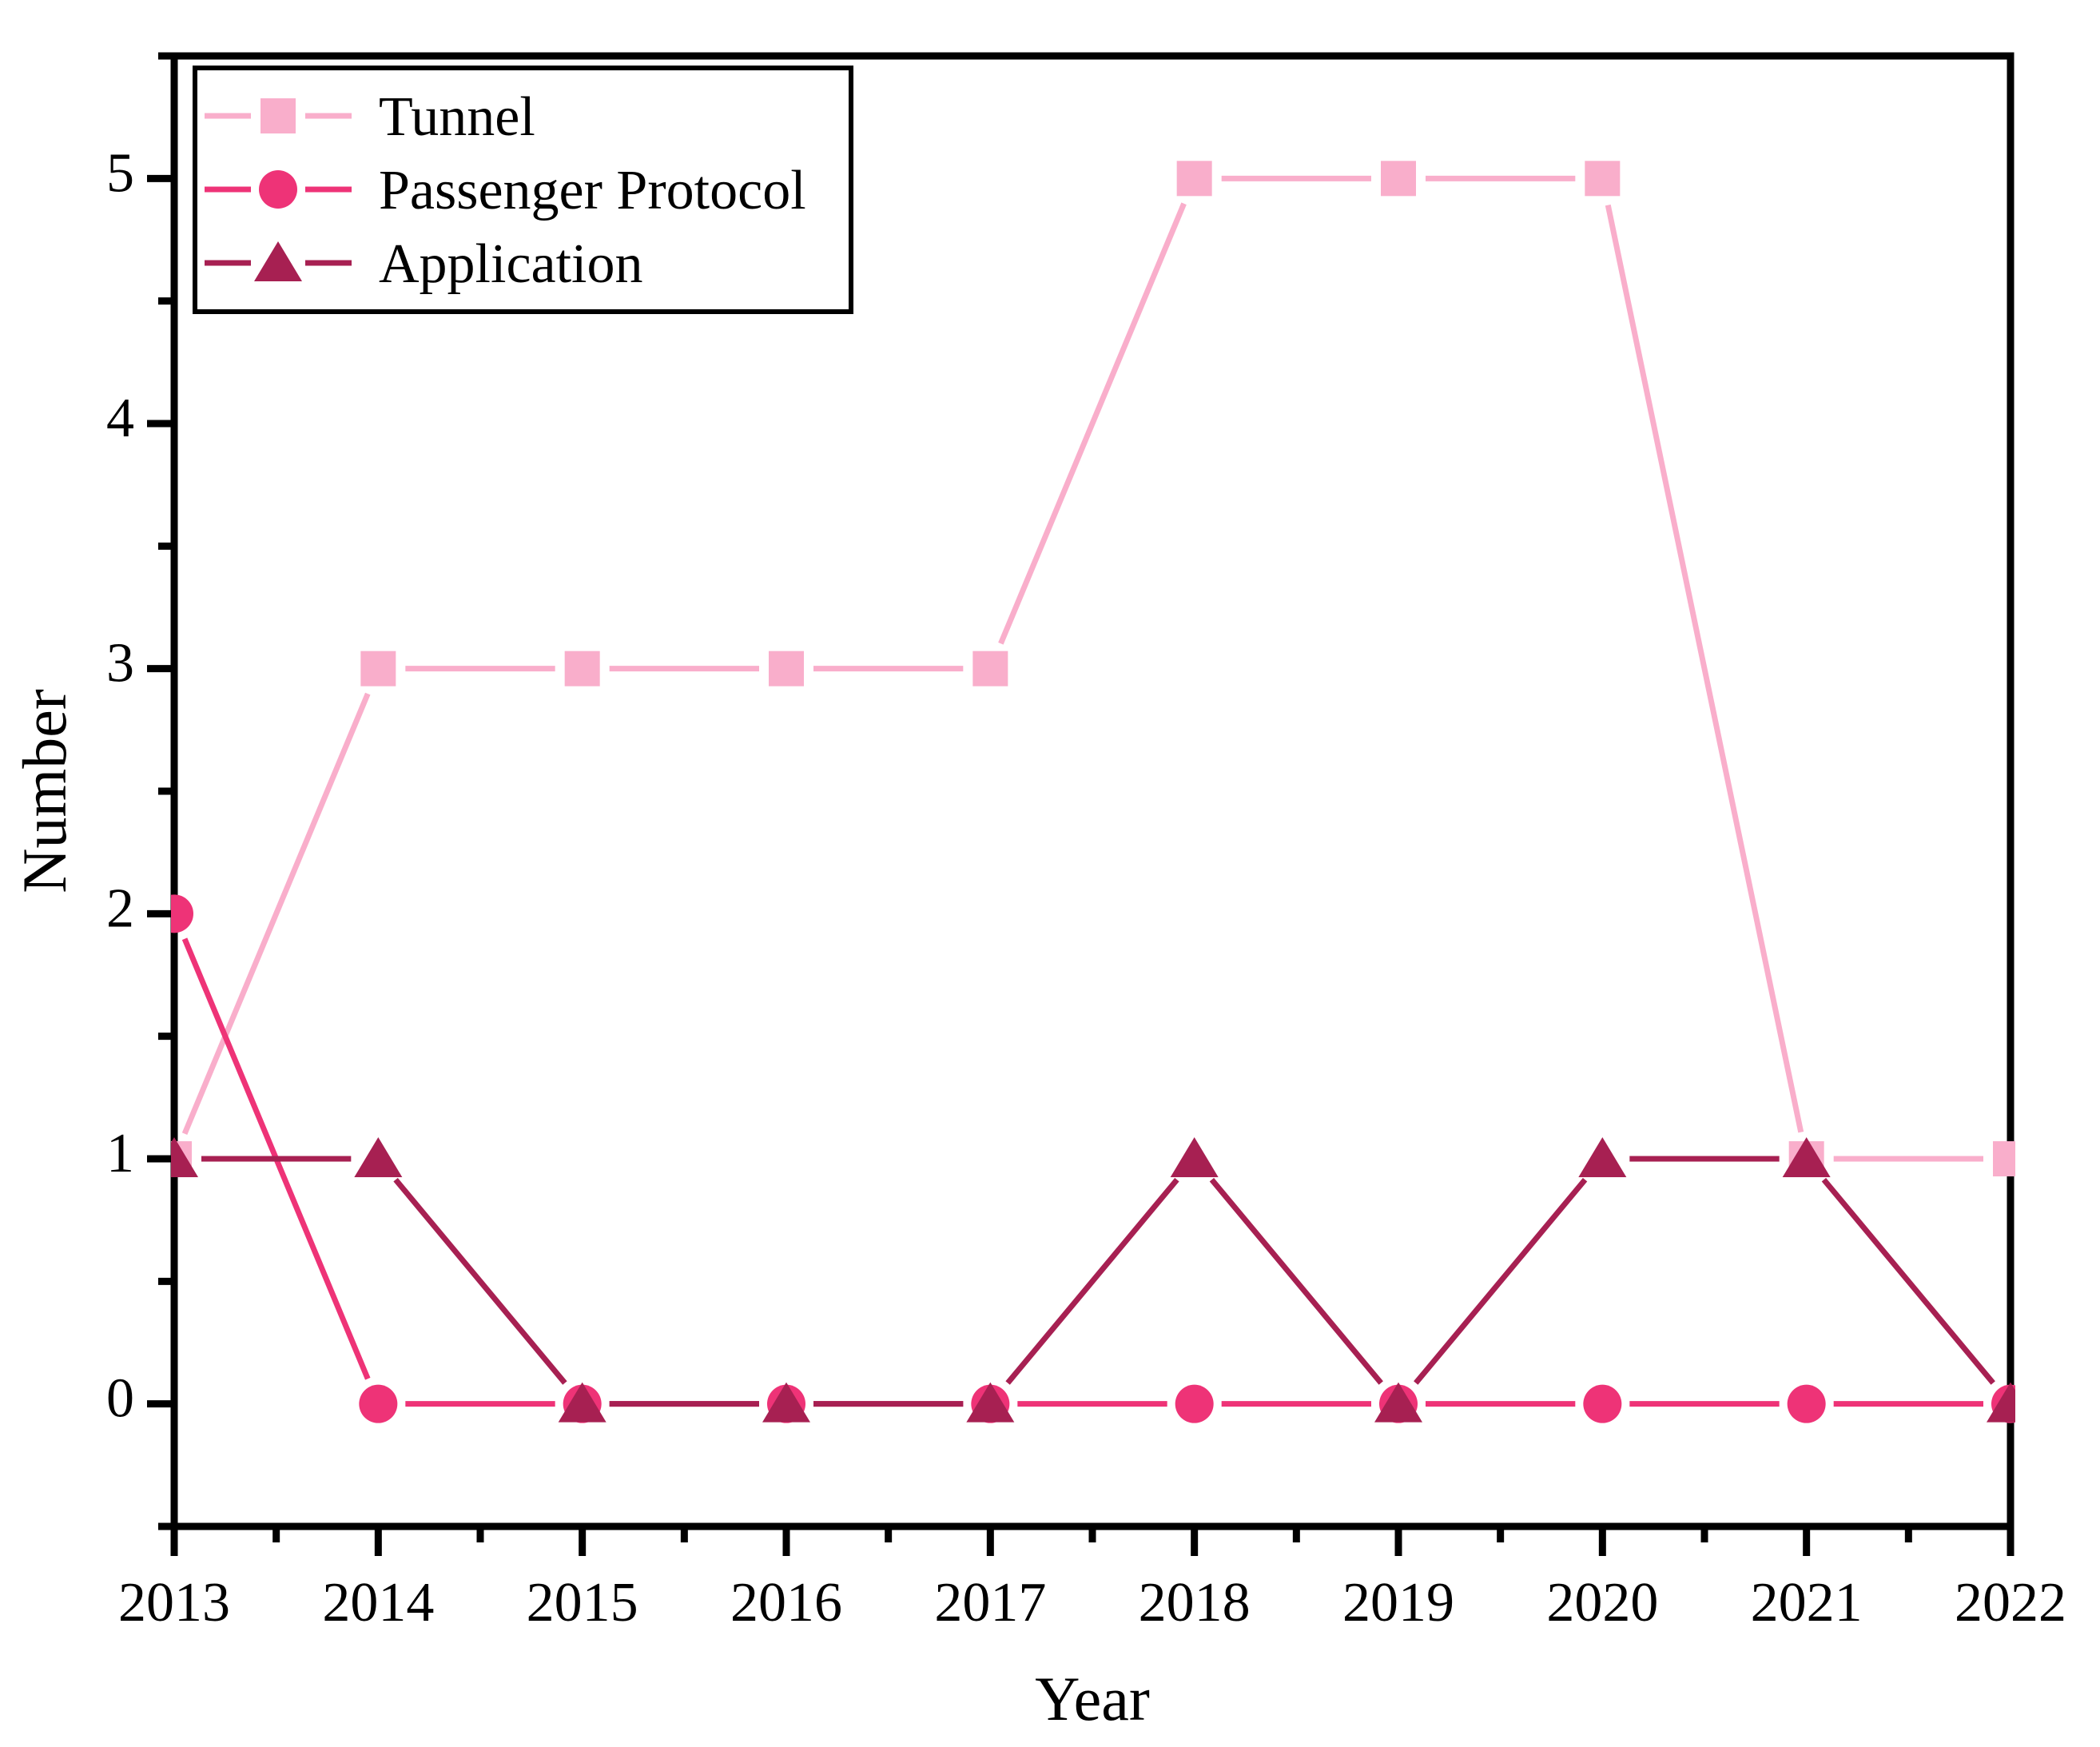  I want to click on legend-markers, so click(278, 189).